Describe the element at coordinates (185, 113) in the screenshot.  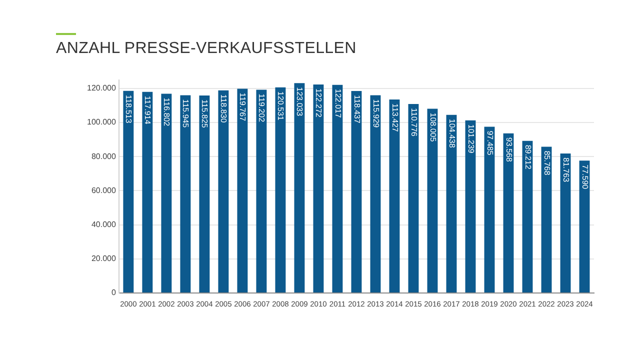
I see `data-label: 115.945` at that location.